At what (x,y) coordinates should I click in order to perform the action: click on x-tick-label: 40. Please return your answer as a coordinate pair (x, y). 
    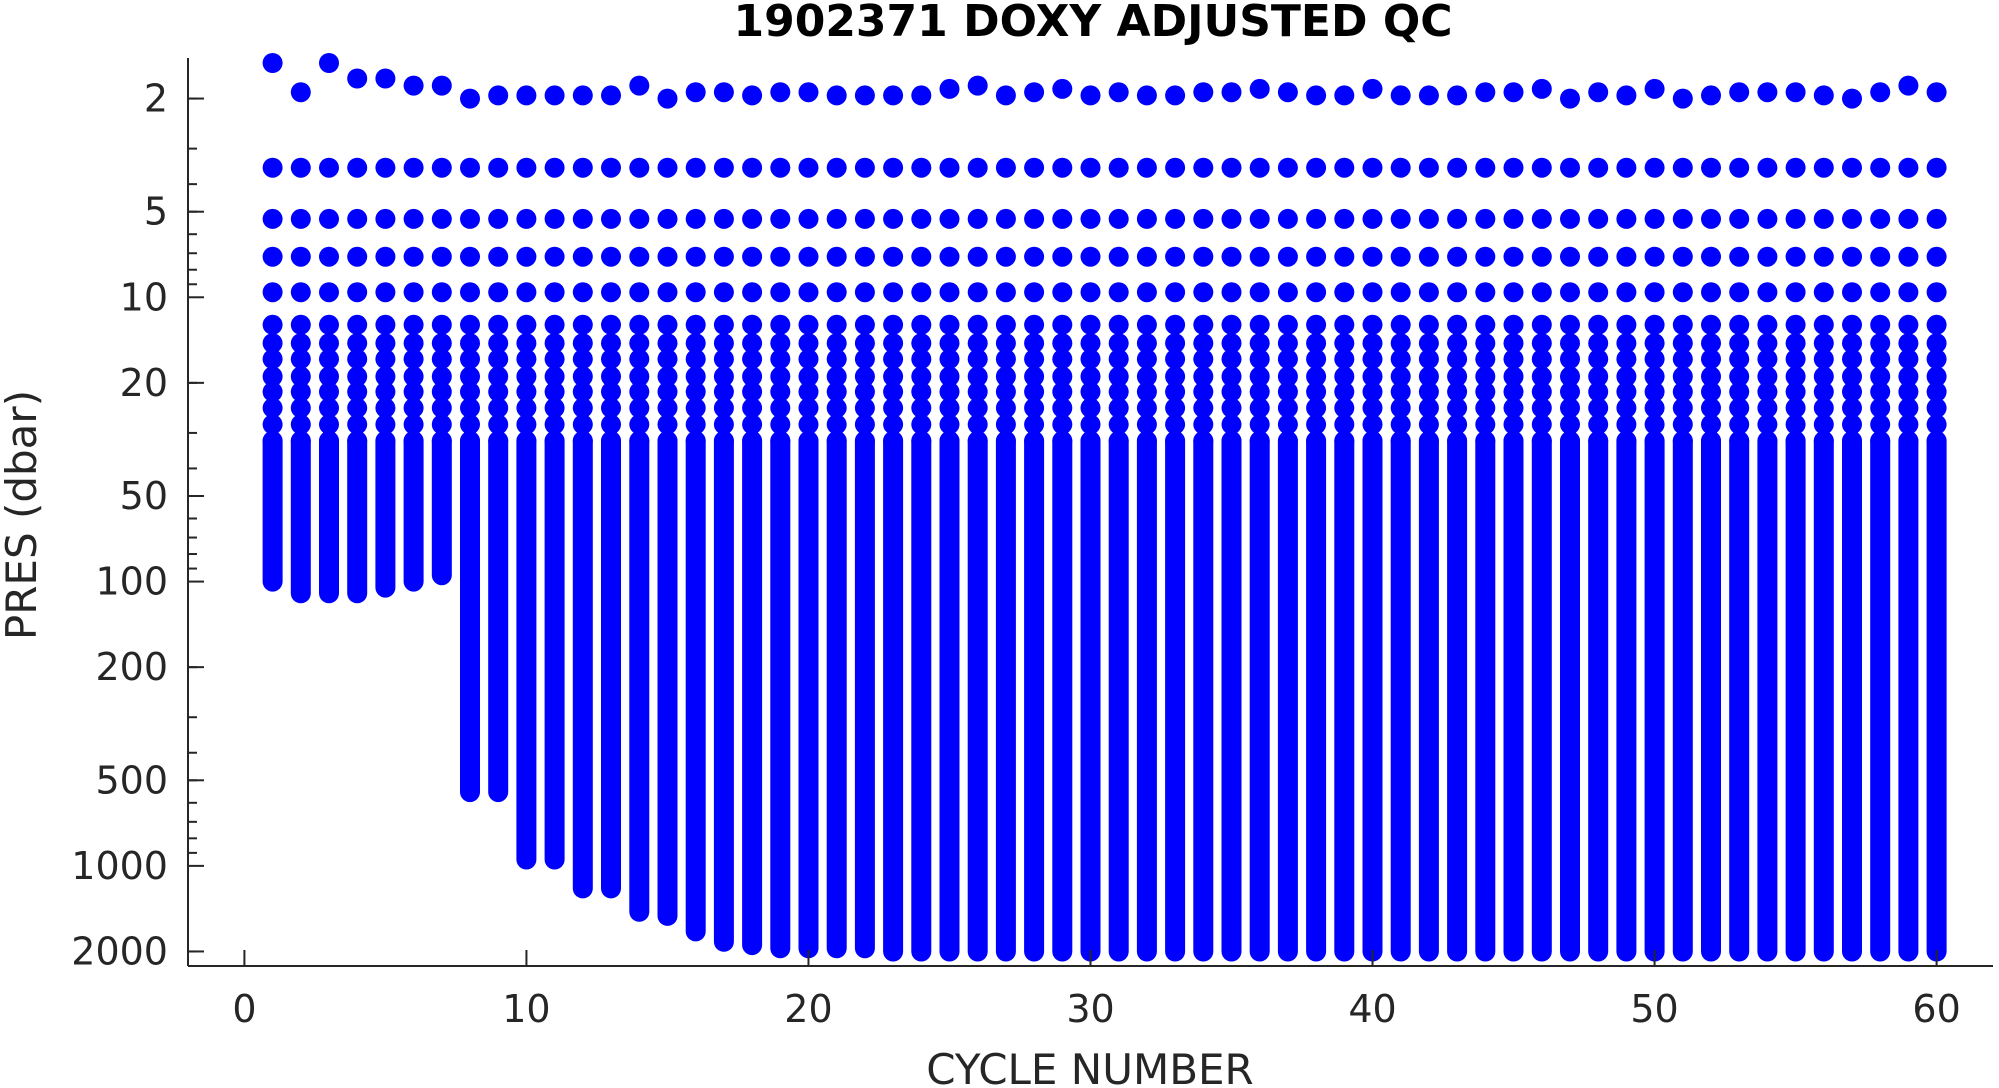
    Looking at the image, I should click on (1372, 1009).